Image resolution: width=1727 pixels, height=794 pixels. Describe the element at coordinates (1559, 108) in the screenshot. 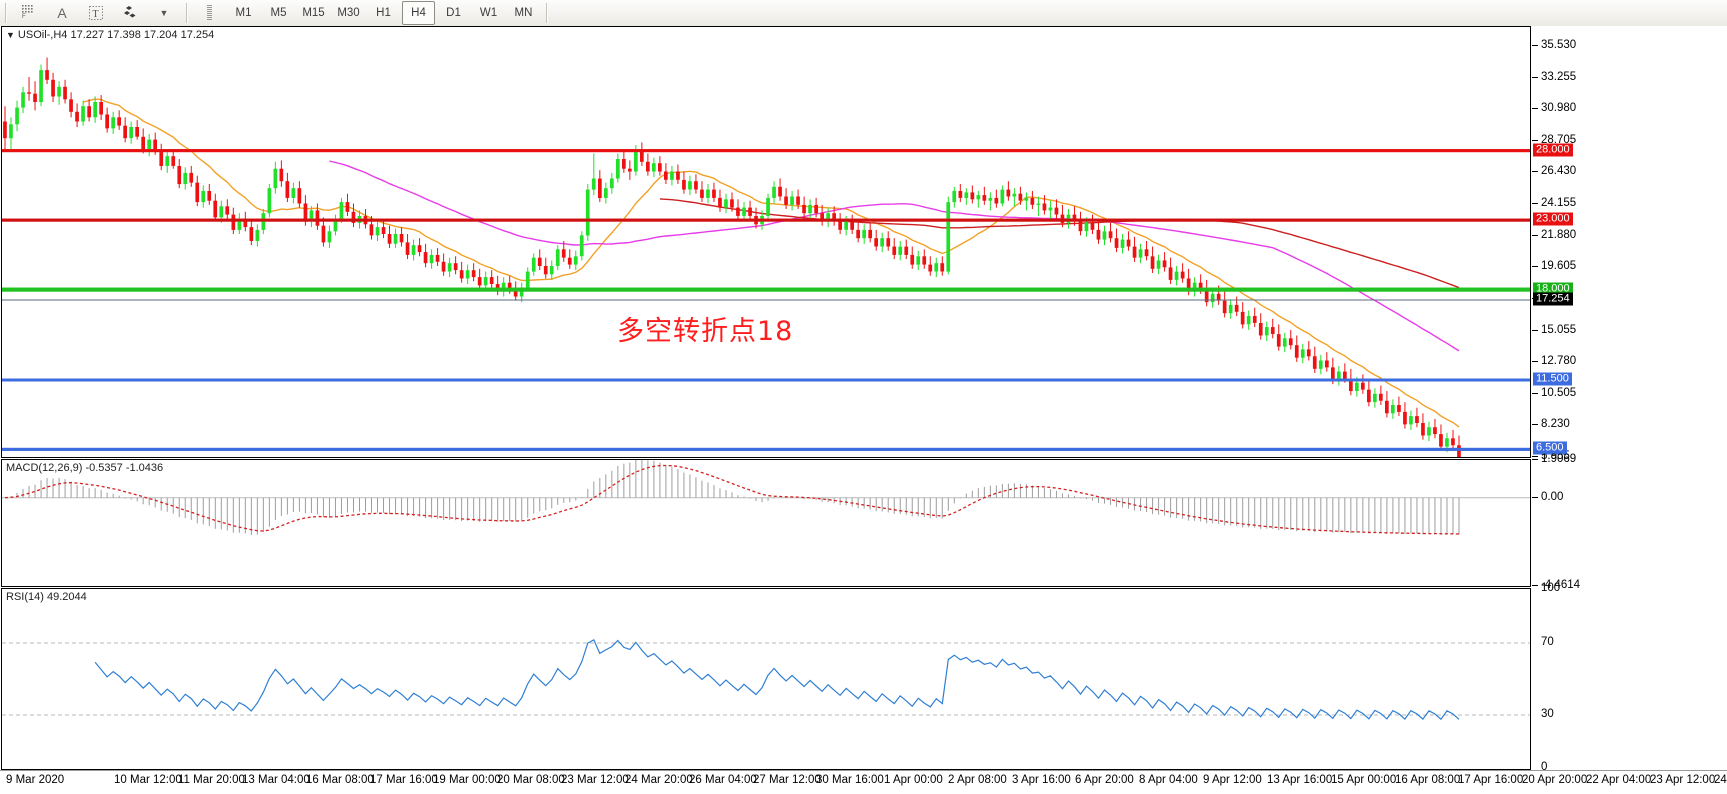

I see `price-tick-label: 30.980` at that location.